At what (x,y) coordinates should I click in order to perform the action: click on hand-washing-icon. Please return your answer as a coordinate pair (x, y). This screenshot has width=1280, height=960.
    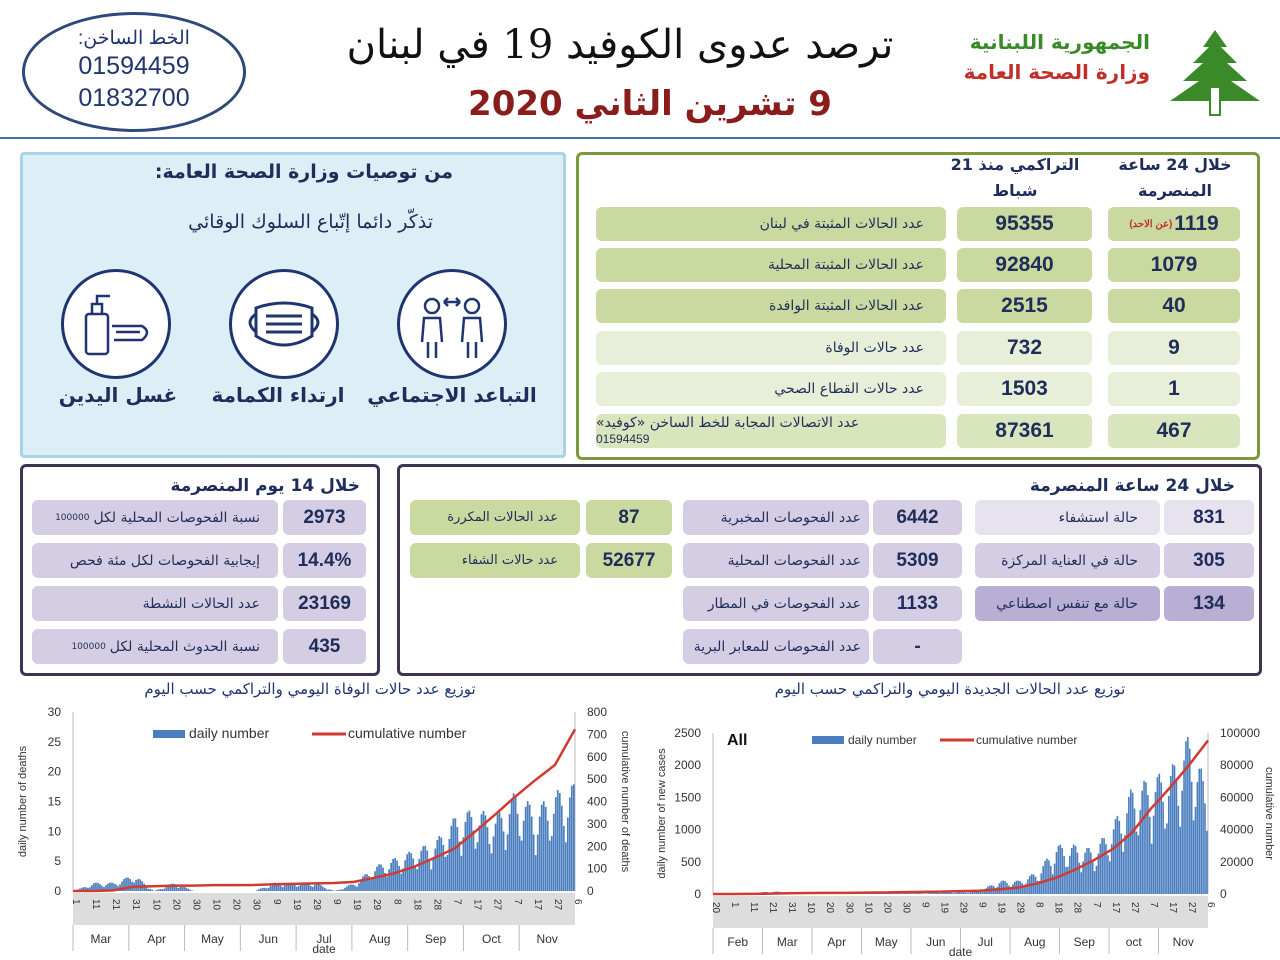
    Looking at the image, I should click on (116, 324).